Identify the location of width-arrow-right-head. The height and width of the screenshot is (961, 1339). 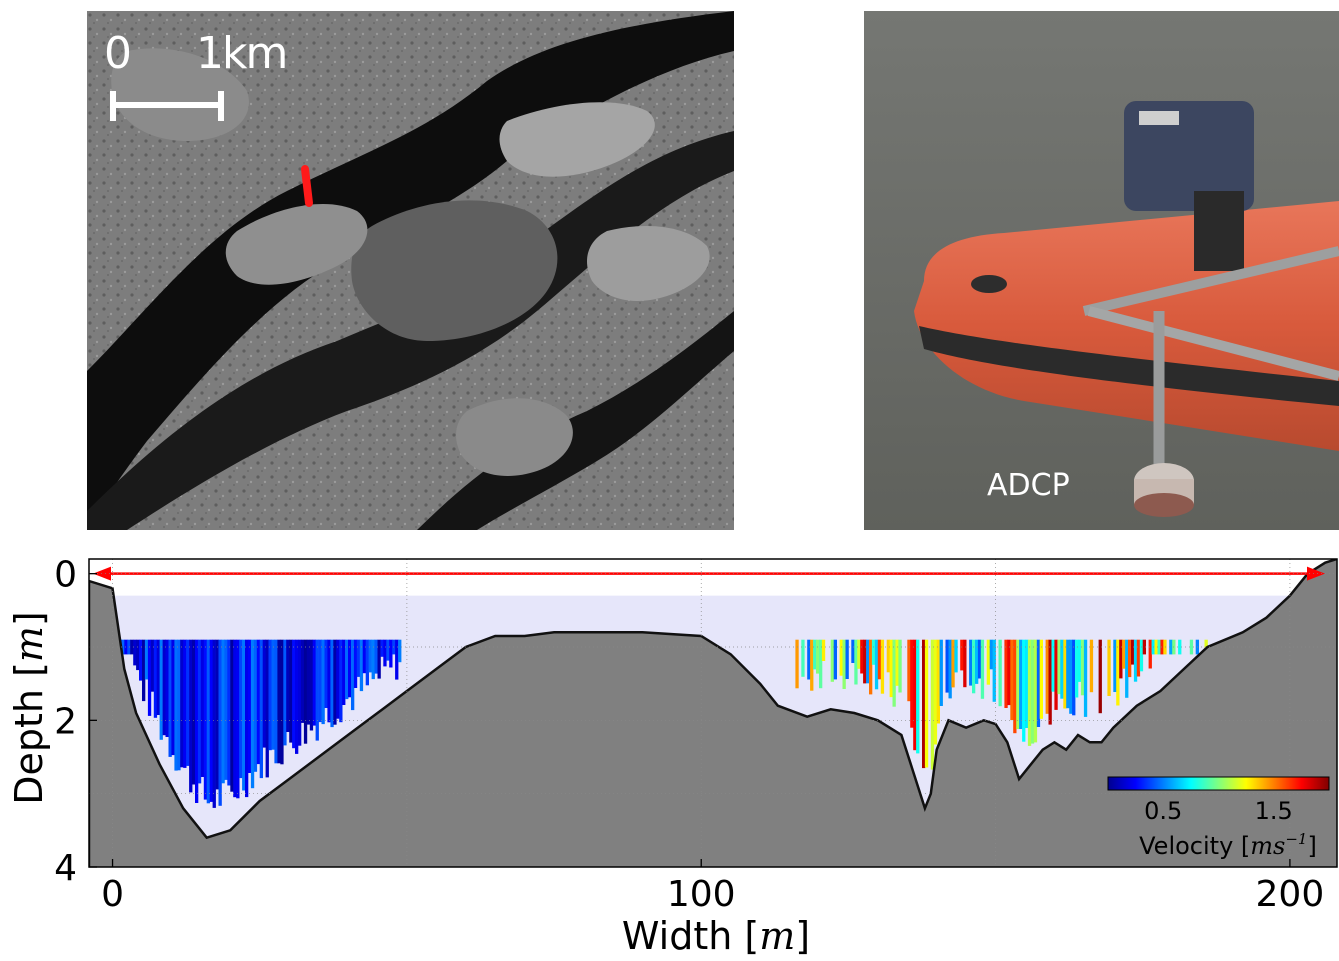
(1316, 573).